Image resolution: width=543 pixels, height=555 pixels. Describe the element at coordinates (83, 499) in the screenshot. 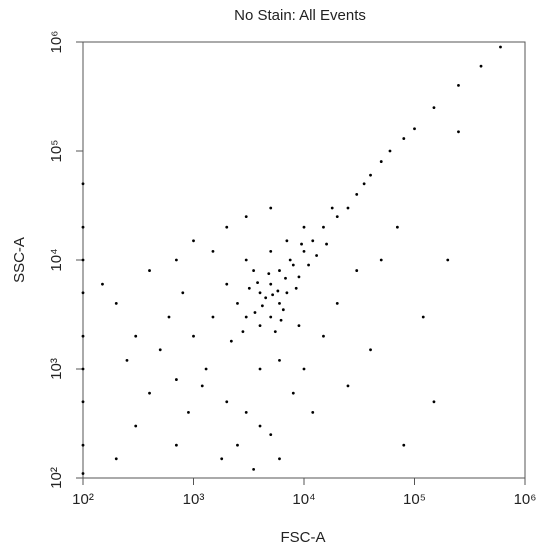

I see `x-tick-label: 10²` at that location.